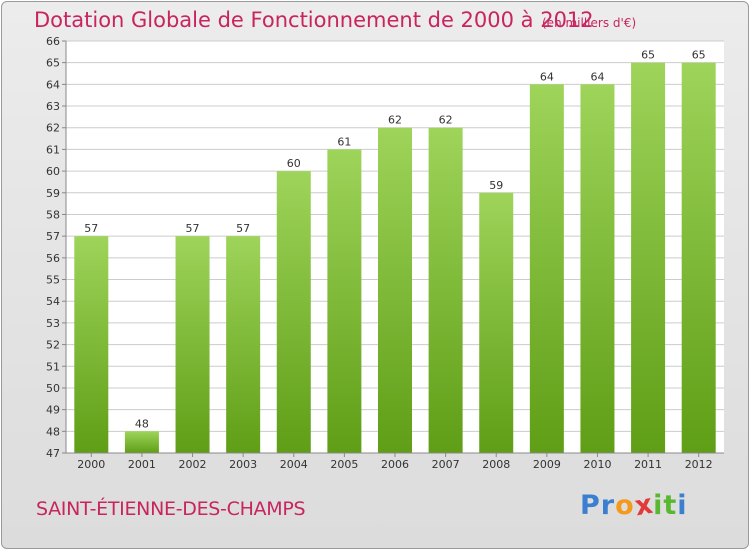 This screenshot has width=750, height=550. I want to click on y-tick-label: 60, so click(53, 171).